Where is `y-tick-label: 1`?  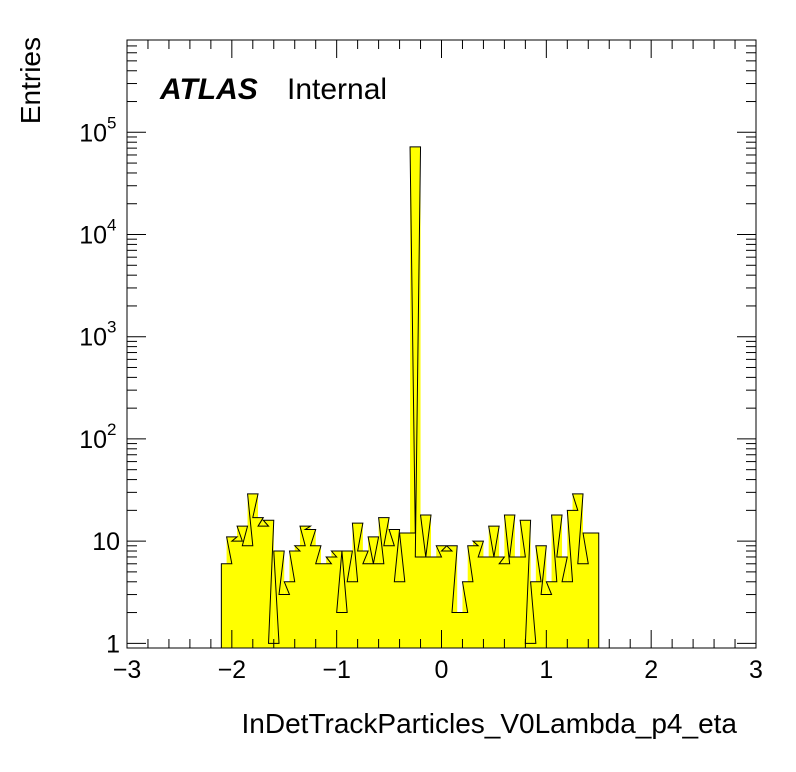
y-tick-label: 1 is located at coordinates (113, 644).